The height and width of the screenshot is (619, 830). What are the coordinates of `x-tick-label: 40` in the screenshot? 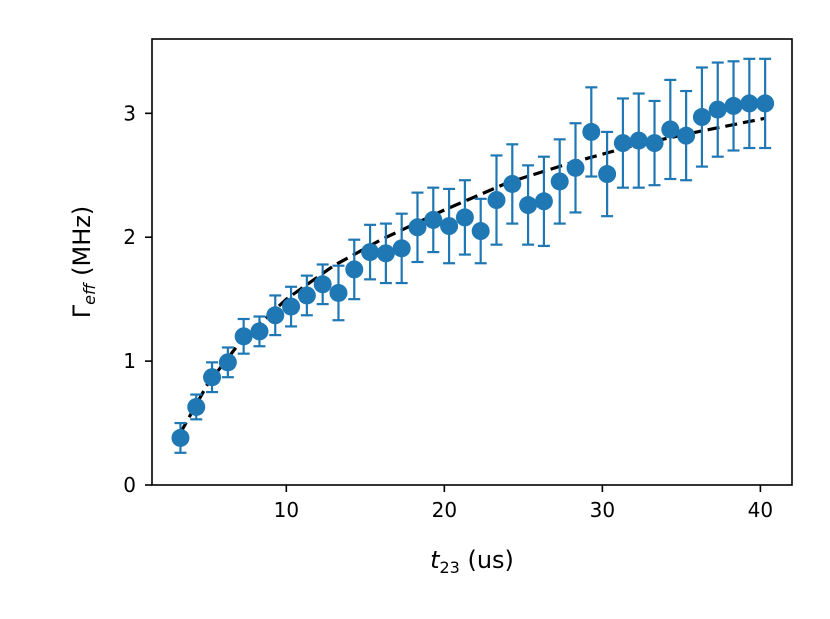 It's located at (760, 510).